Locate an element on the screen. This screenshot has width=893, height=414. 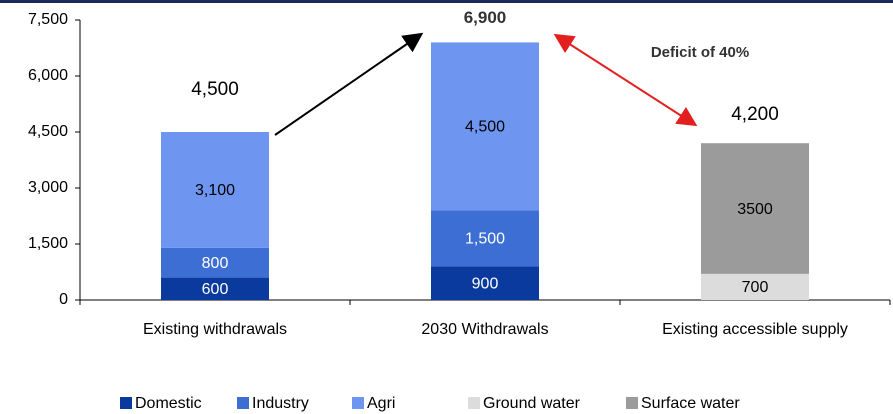
y-tick-label: 0 is located at coordinates (63, 299).